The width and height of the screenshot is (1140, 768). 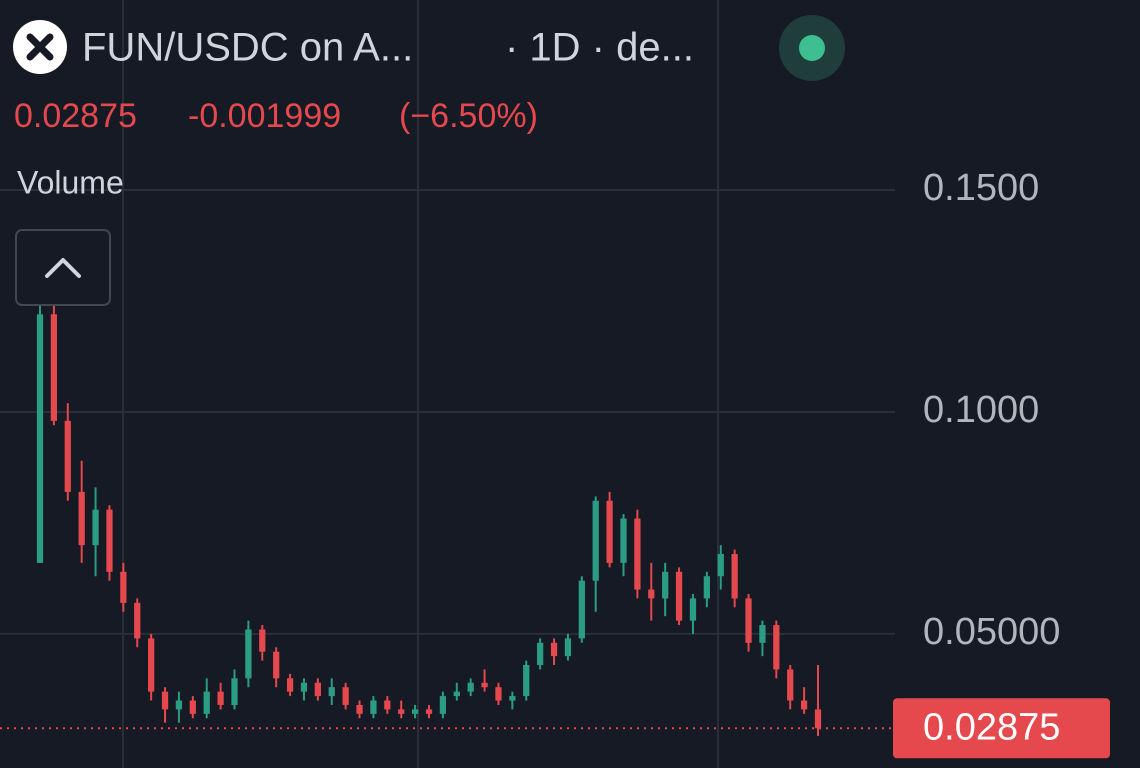 I want to click on chevron-icon, so click(x=63, y=268).